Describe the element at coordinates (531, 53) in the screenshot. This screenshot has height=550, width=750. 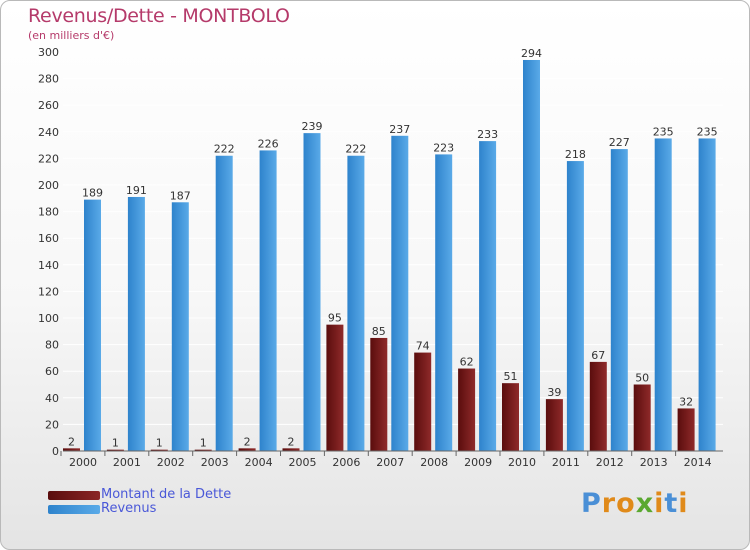
I see `revenue-value-label: 294` at that location.